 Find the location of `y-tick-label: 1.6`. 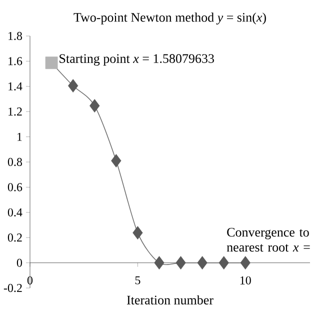

y-tick-label: 1.6 is located at coordinates (15, 61).